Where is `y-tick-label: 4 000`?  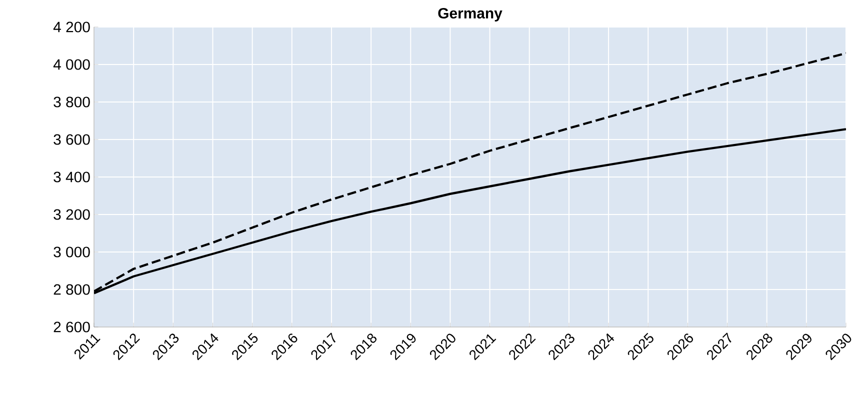 y-tick-label: 4 000 is located at coordinates (71, 64).